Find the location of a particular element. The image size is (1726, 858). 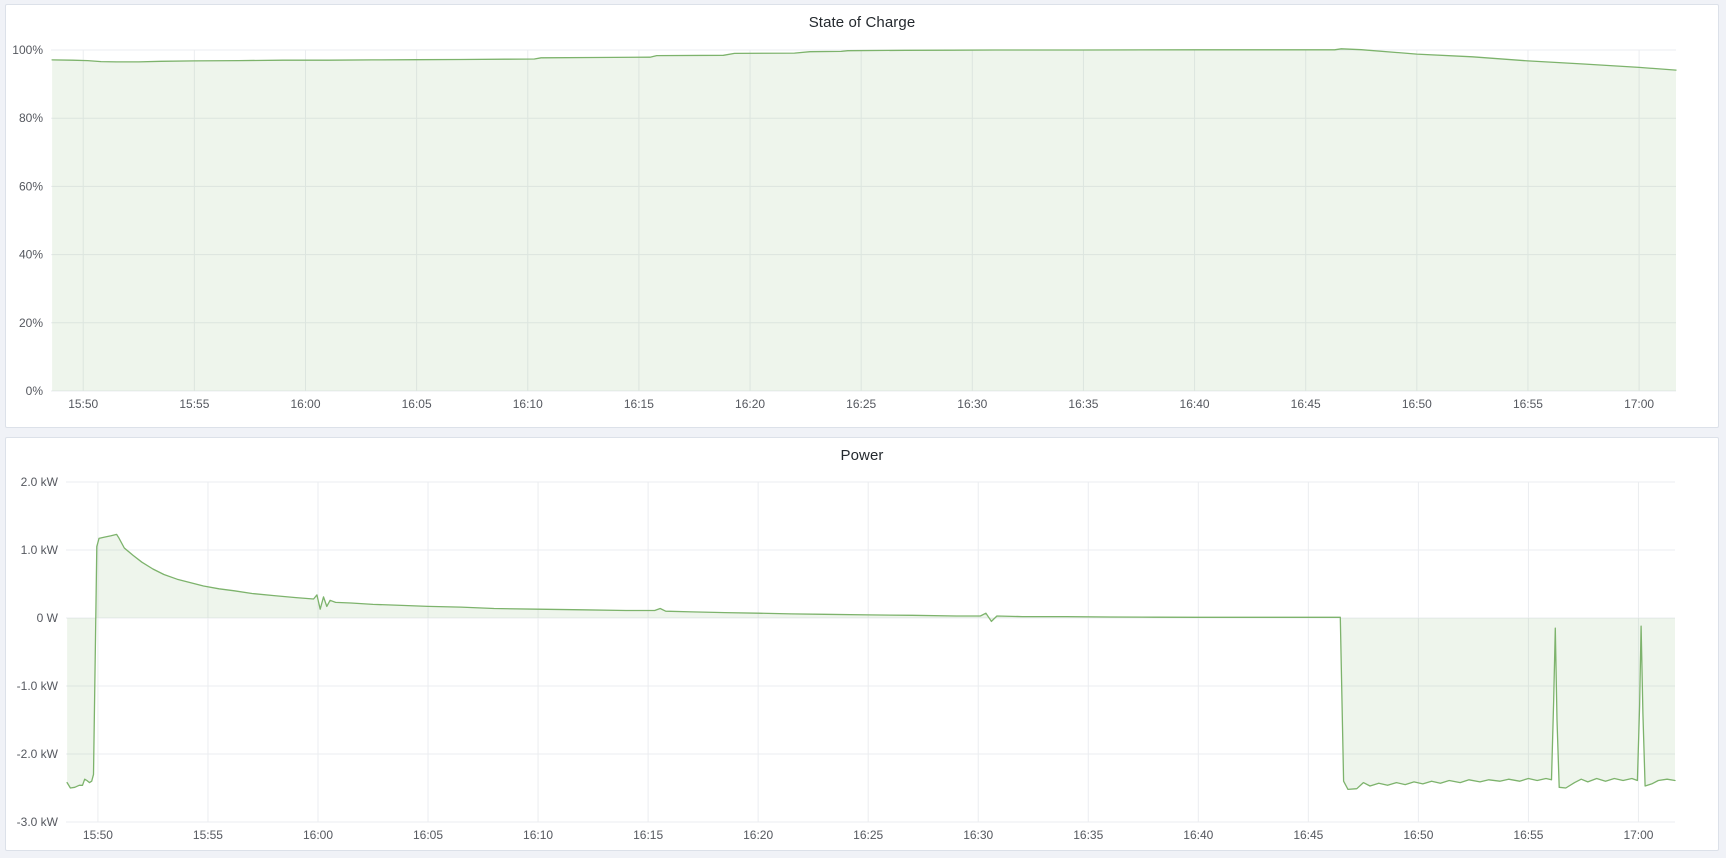

y-tick-label: -1.0 kW is located at coordinates (38, 686).